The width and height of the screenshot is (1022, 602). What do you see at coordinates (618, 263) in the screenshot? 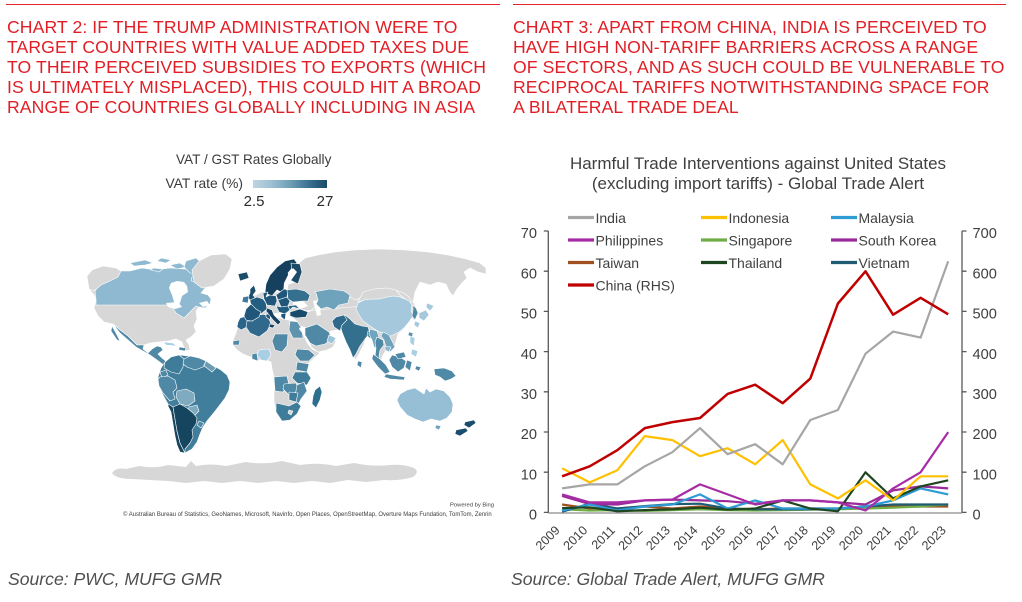
I see `svg-text: Taiwan` at bounding box center [618, 263].